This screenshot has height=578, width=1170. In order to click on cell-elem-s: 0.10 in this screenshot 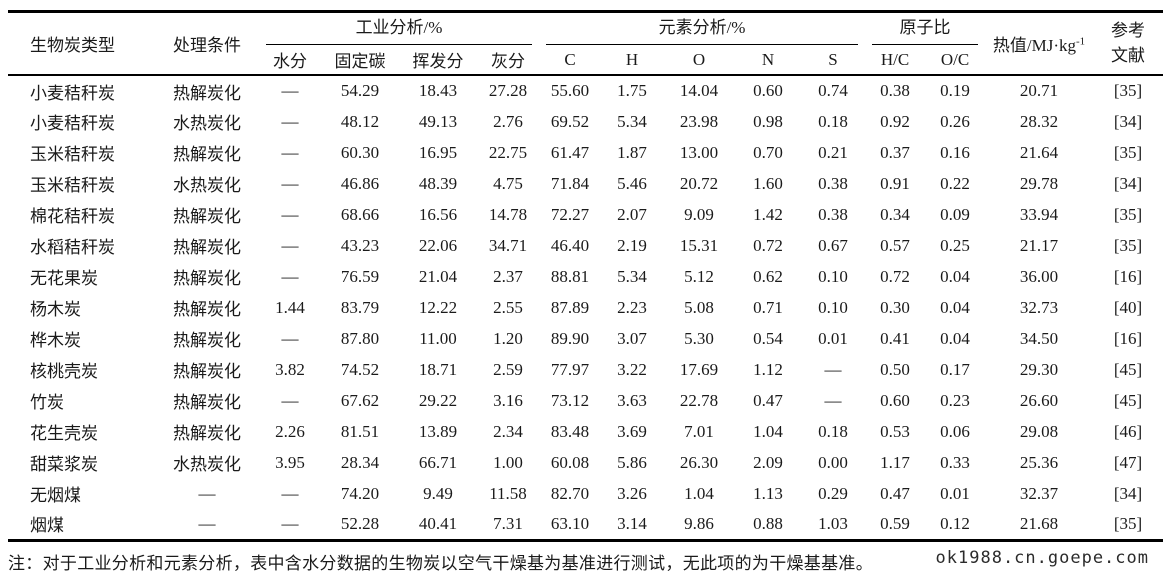, I will do `click(833, 307)`.